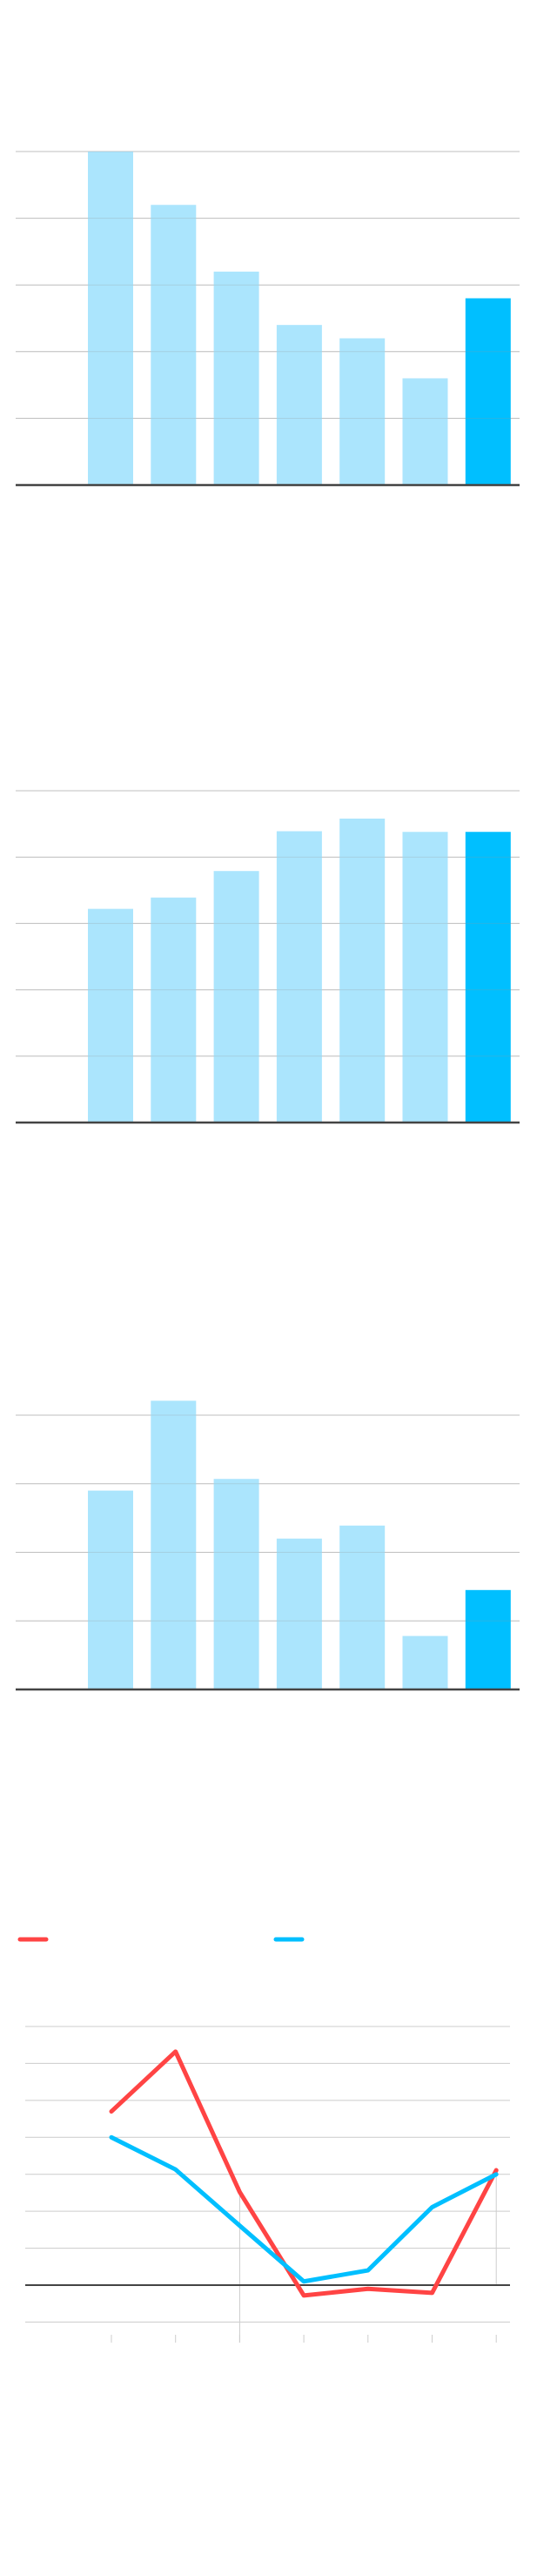 This screenshot has width=557, height=2576. Describe the element at coordinates (304, 2209) in the screenshot. I see `series-line-blue` at that location.